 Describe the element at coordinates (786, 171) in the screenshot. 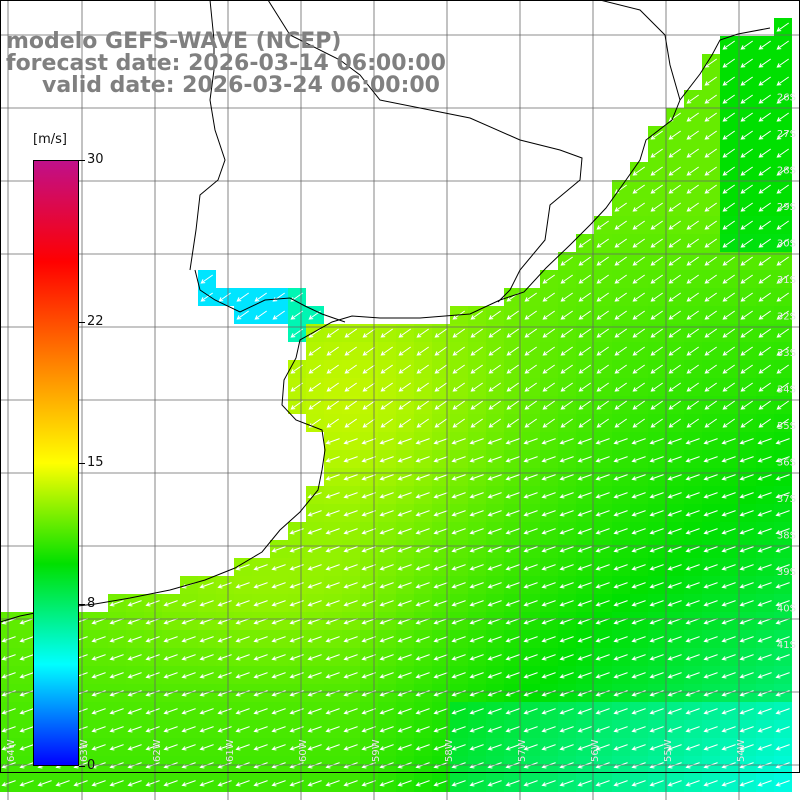

I see `latitude-label: 28S` at that location.